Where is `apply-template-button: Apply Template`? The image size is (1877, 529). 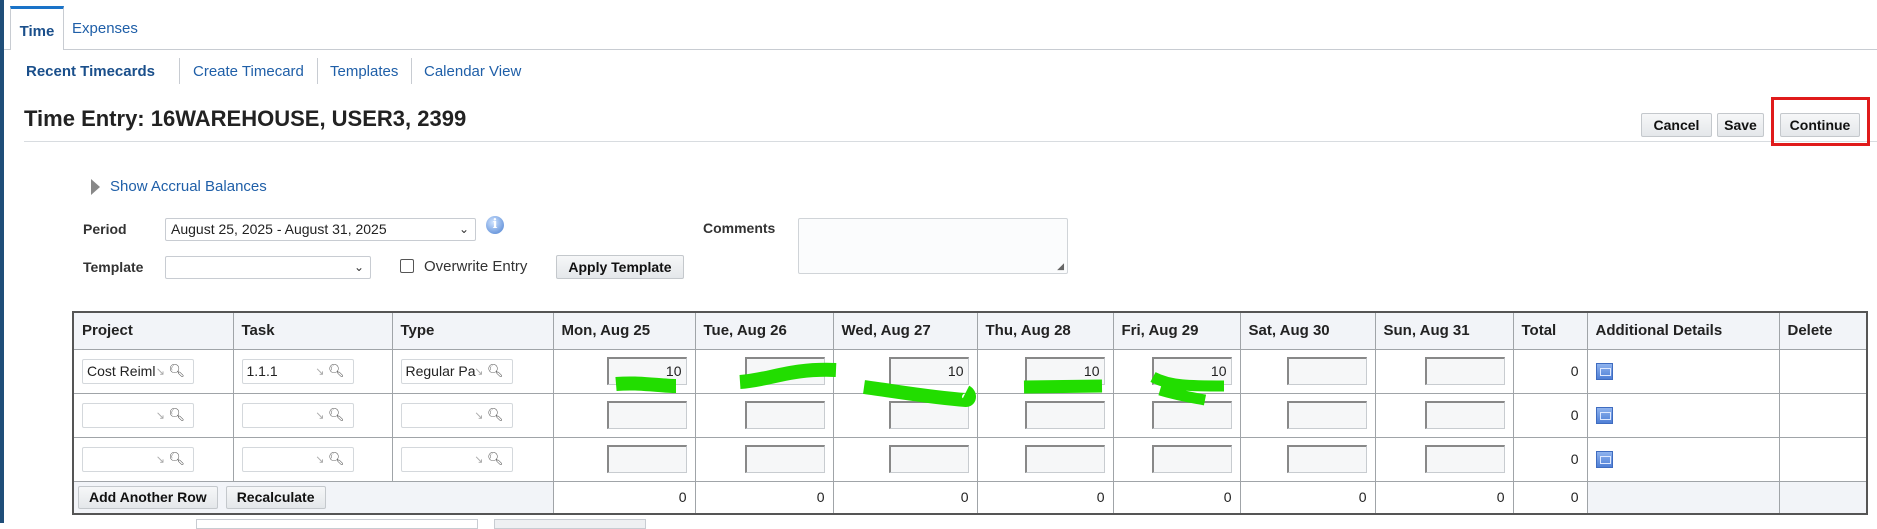 apply-template-button: Apply Template is located at coordinates (620, 267).